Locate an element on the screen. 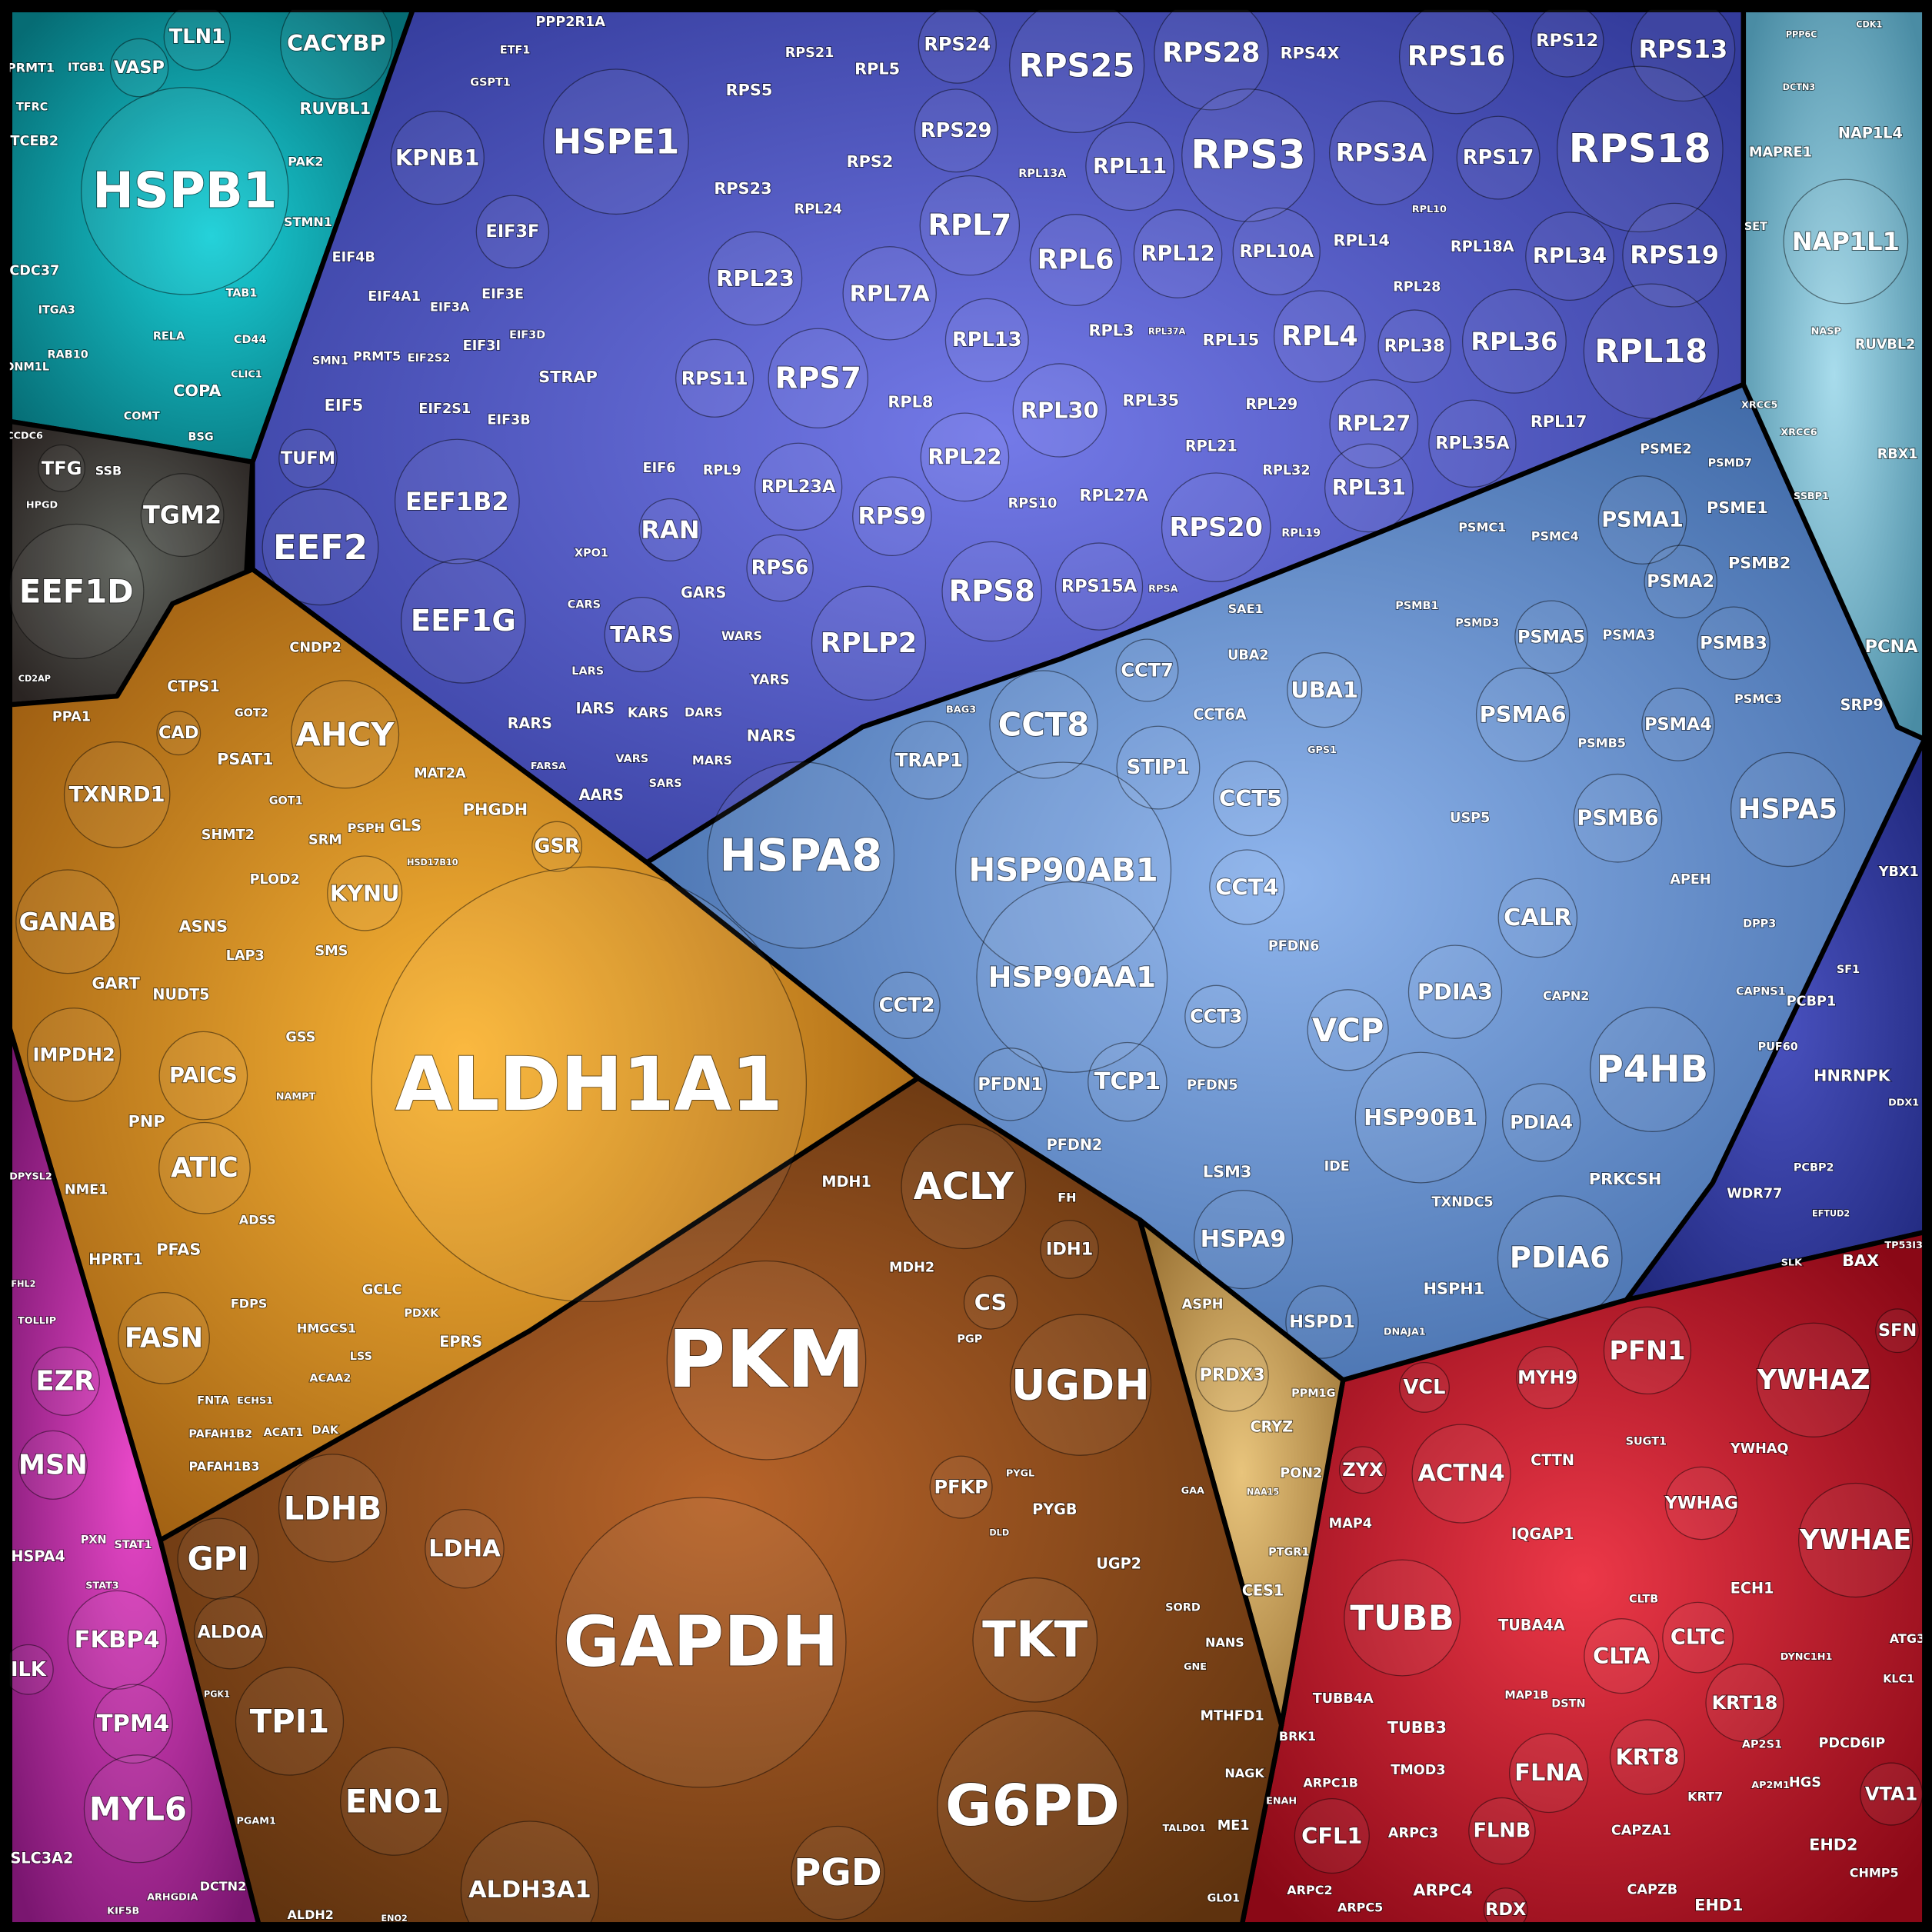 The image size is (1932, 1932). cell-label: FKBP4 is located at coordinates (117, 1640).